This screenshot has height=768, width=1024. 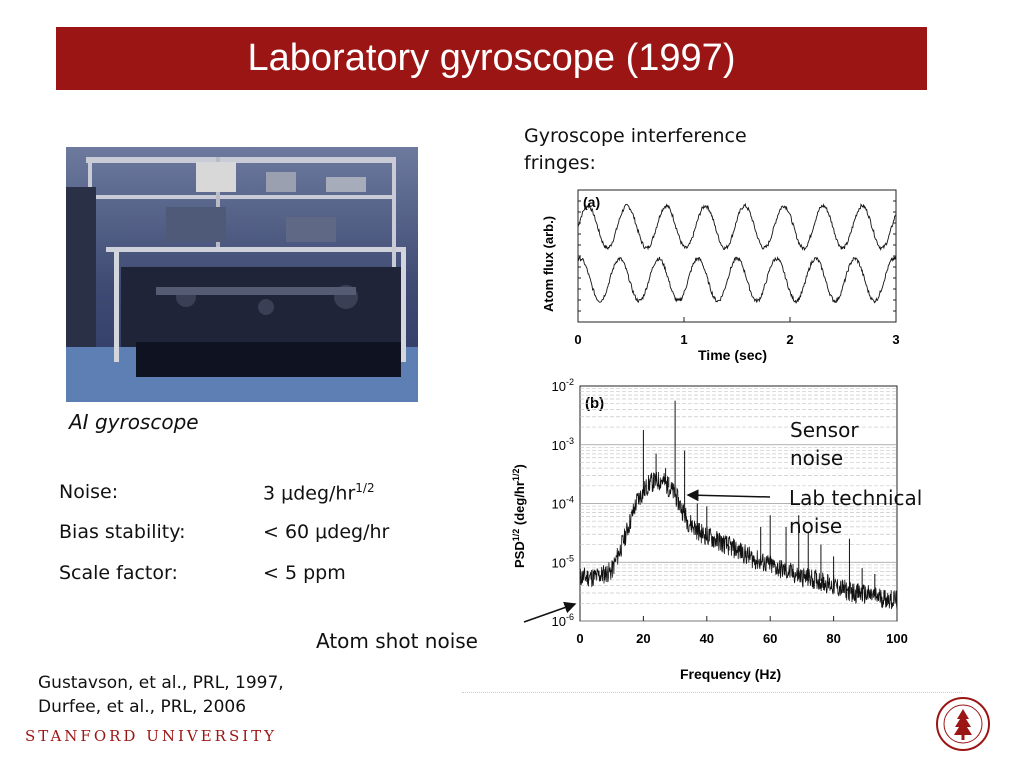 I want to click on psd-xtick-label: 60, so click(x=770, y=638).